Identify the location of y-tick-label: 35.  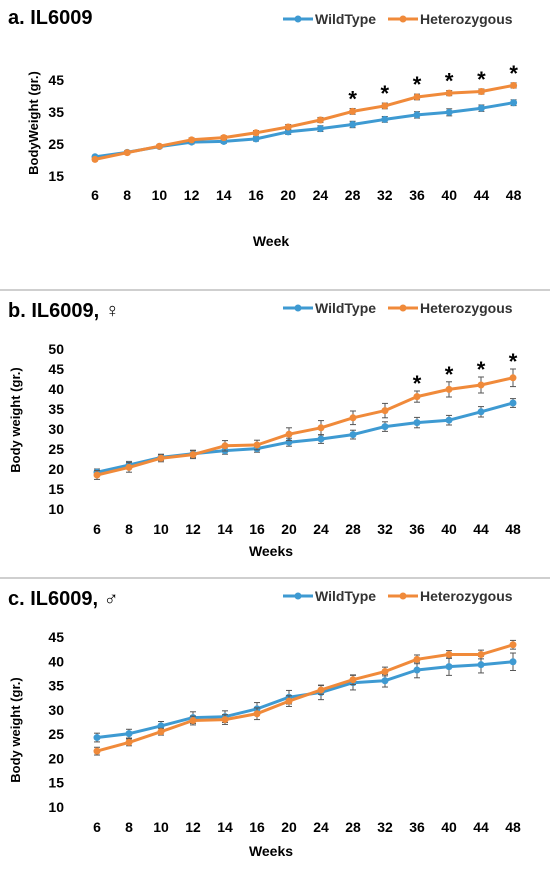
(56, 686).